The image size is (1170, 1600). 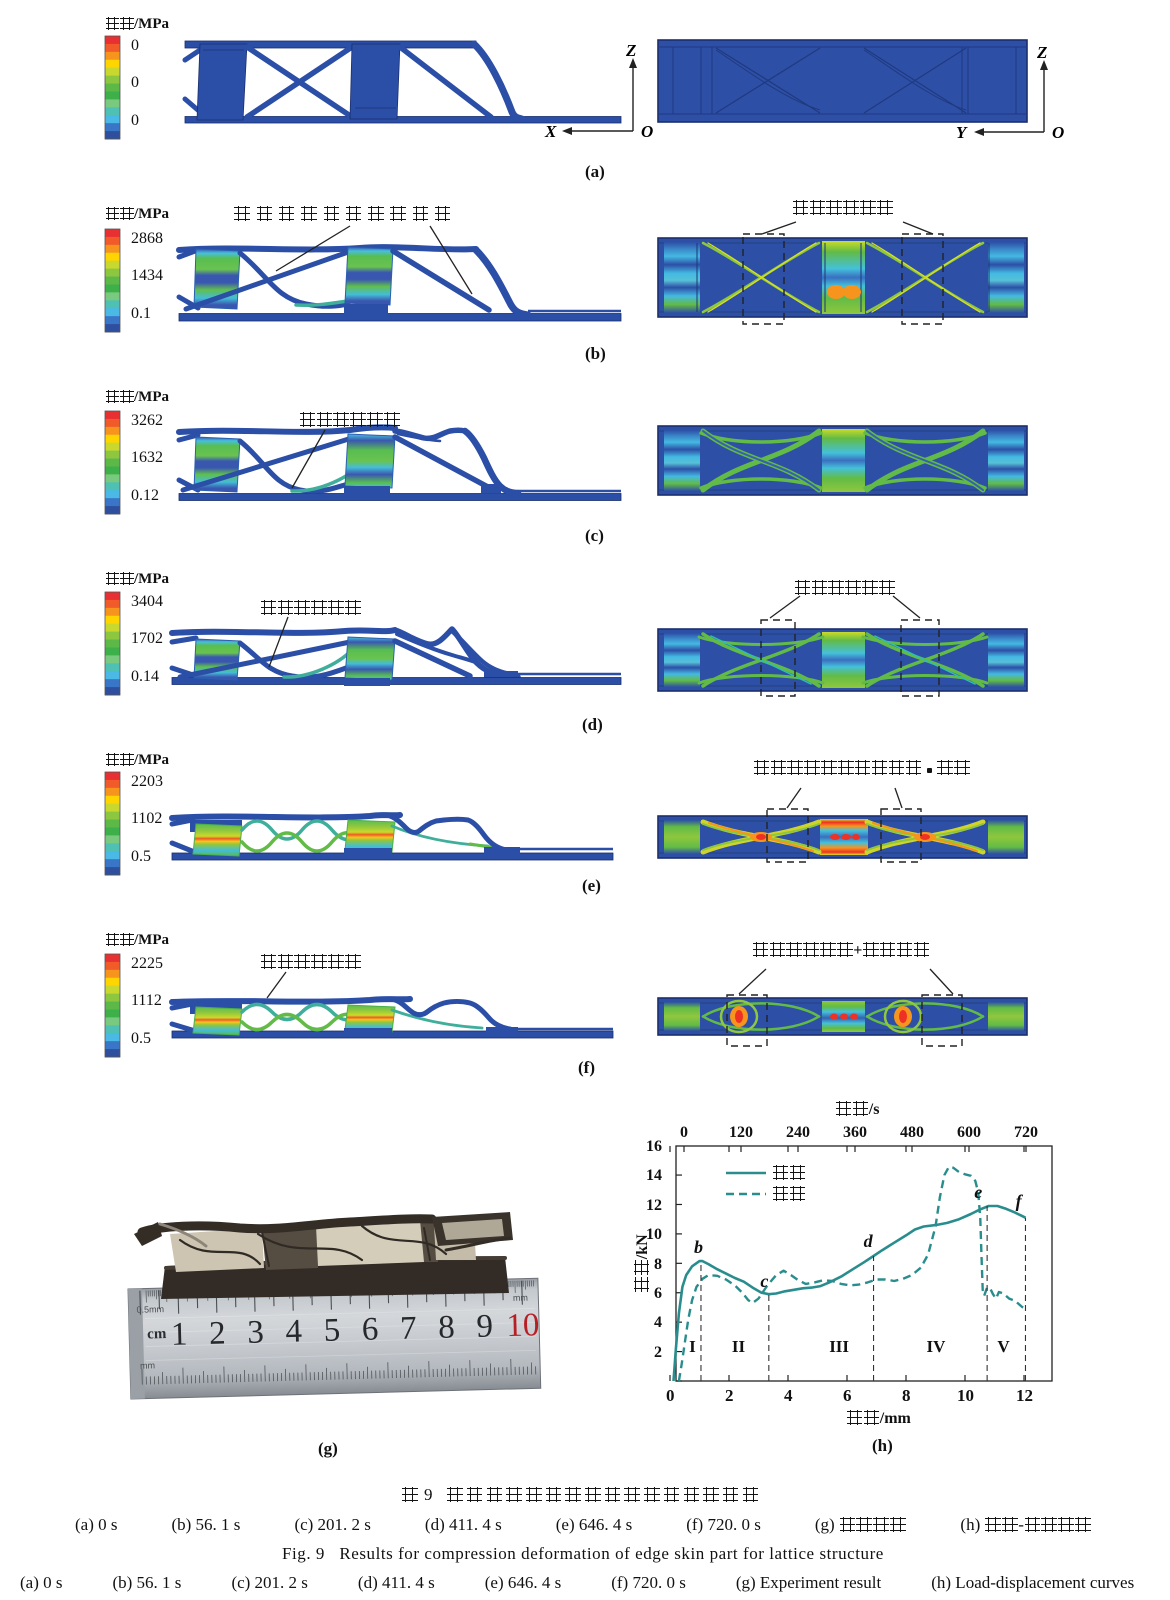 I want to click on svg-text: 3, so click(x=255, y=1332).